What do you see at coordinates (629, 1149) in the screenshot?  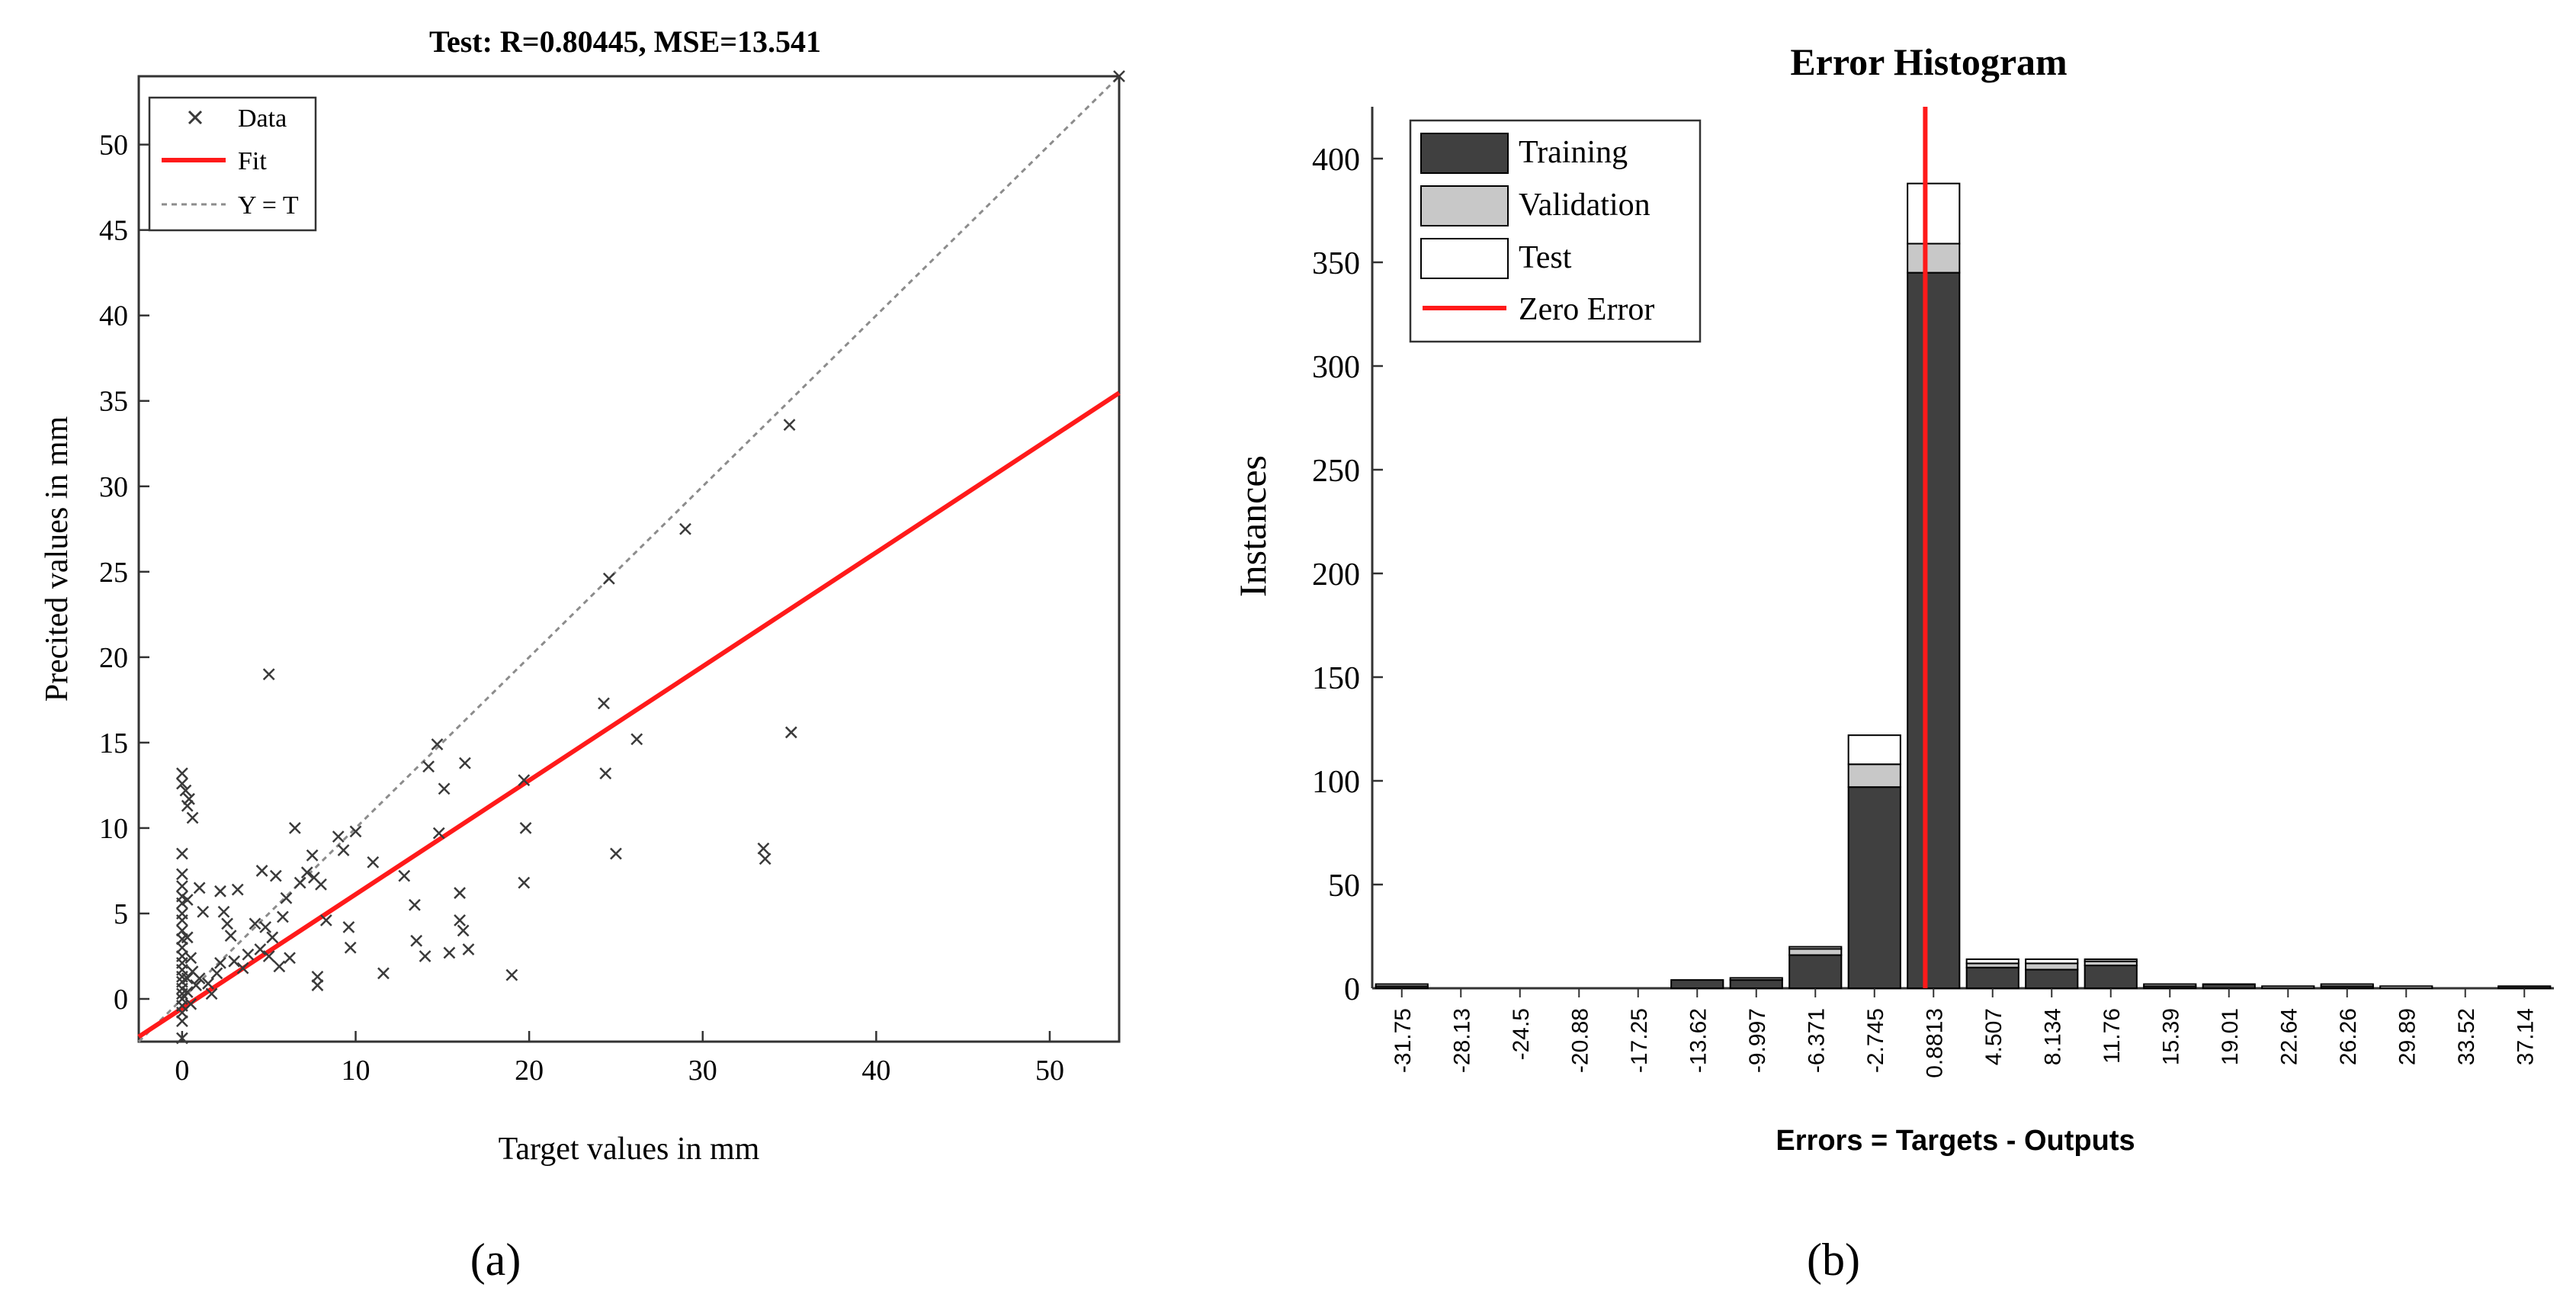 I see `regression-x-label: Target values in mm` at bounding box center [629, 1149].